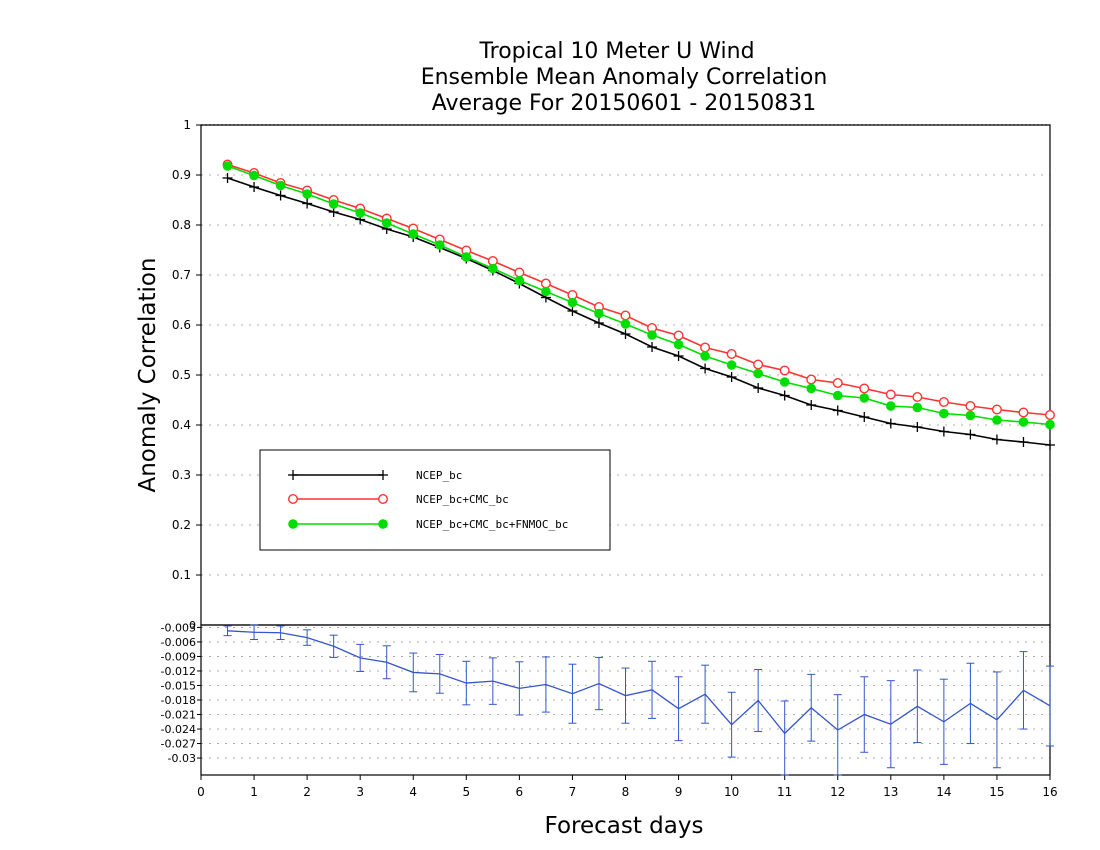  Describe the element at coordinates (178, 671) in the screenshot. I see `bottom-y-tick-label: -0.012` at that location.